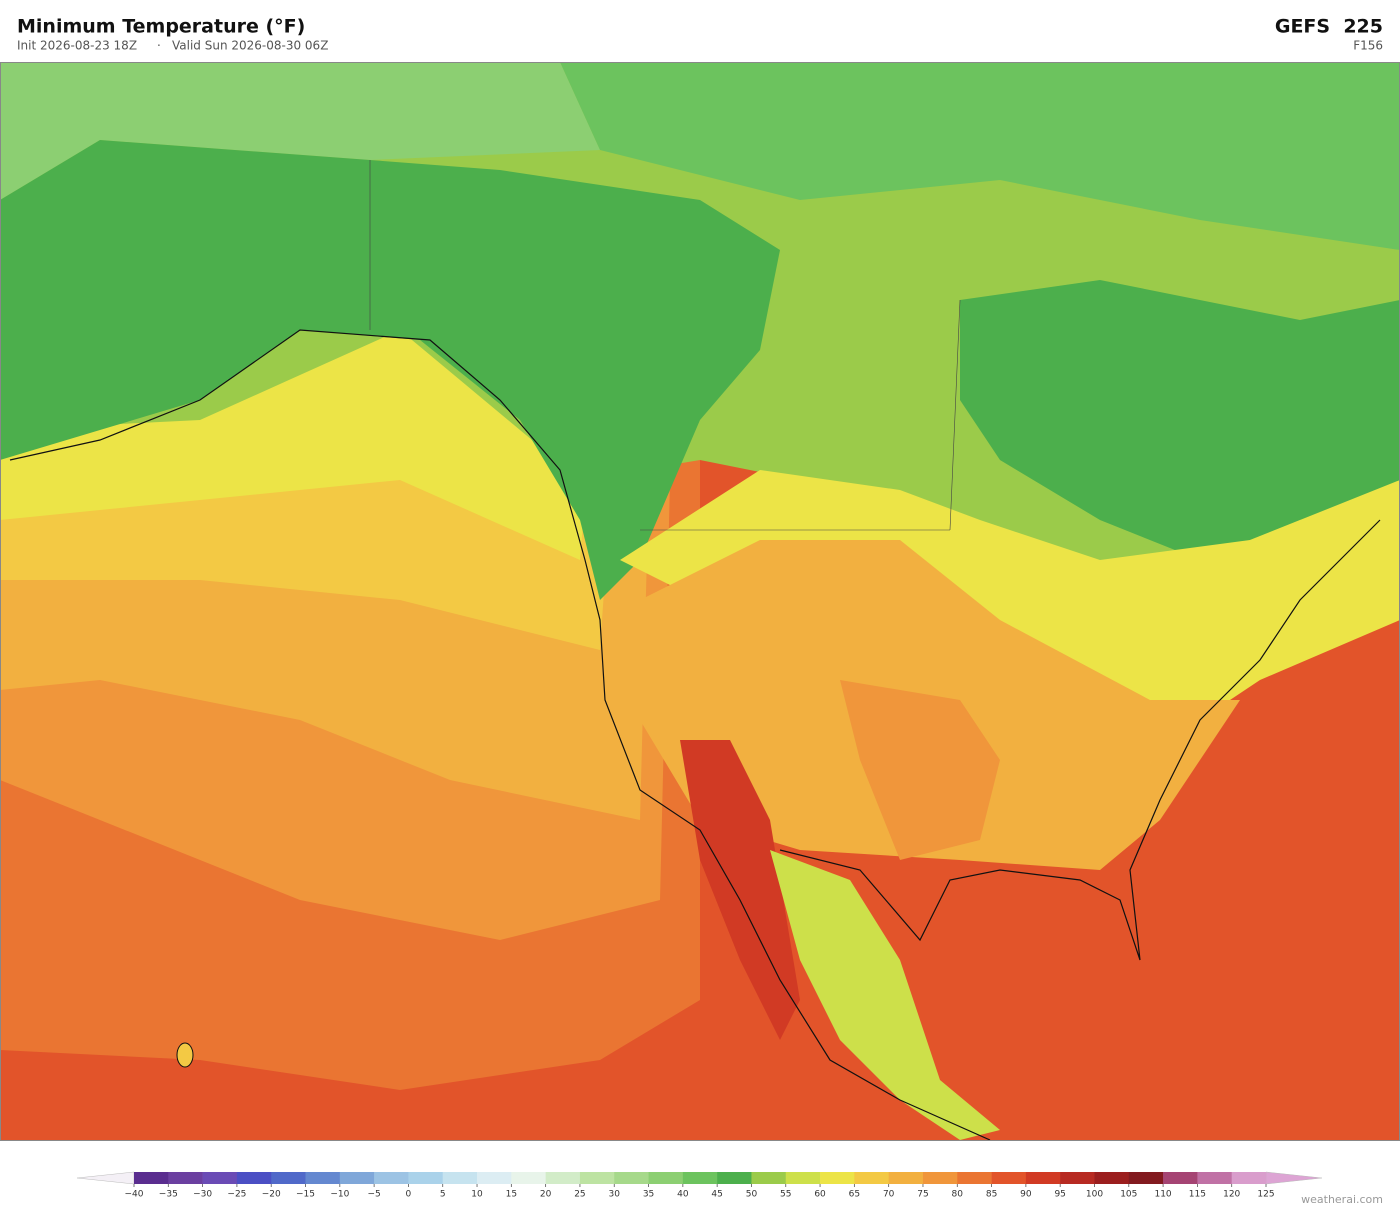 This screenshot has height=1215, width=1400. Describe the element at coordinates (236, 1195) in the screenshot. I see `colorbar-tick-label: −25` at that location.